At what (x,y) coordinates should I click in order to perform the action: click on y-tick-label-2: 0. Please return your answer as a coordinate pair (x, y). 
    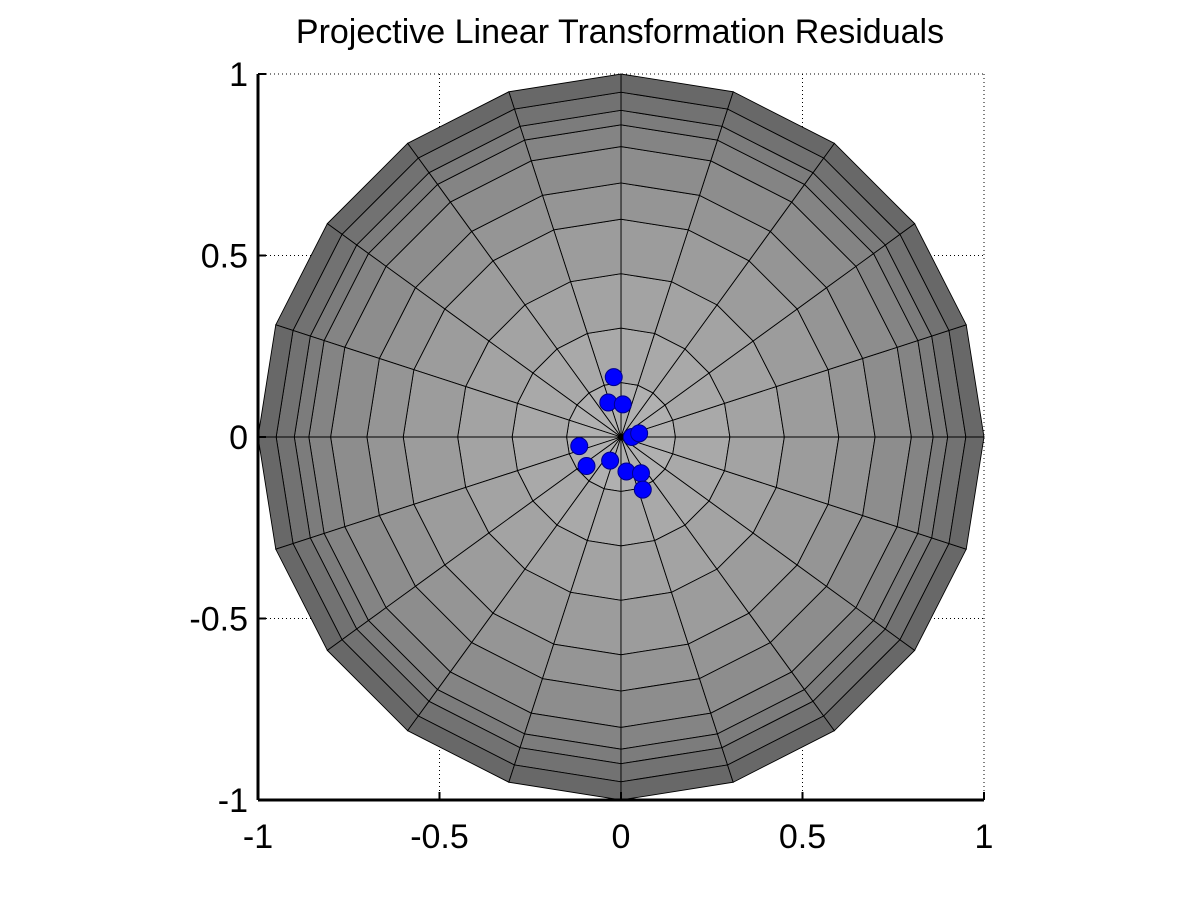
    Looking at the image, I should click on (238, 438).